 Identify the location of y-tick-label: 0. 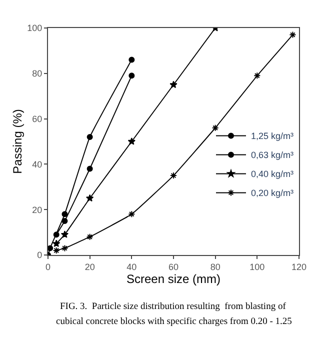
(39, 255).